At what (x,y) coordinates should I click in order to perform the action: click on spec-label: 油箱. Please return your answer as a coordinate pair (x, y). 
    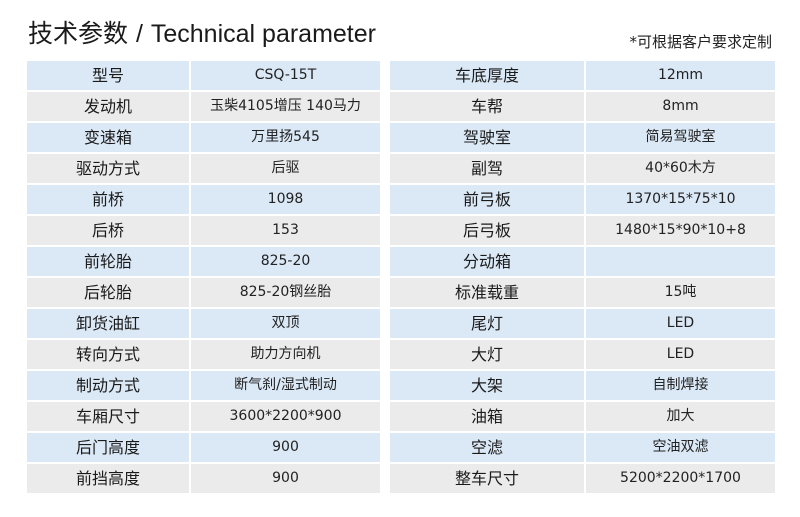
    Looking at the image, I should click on (487, 416).